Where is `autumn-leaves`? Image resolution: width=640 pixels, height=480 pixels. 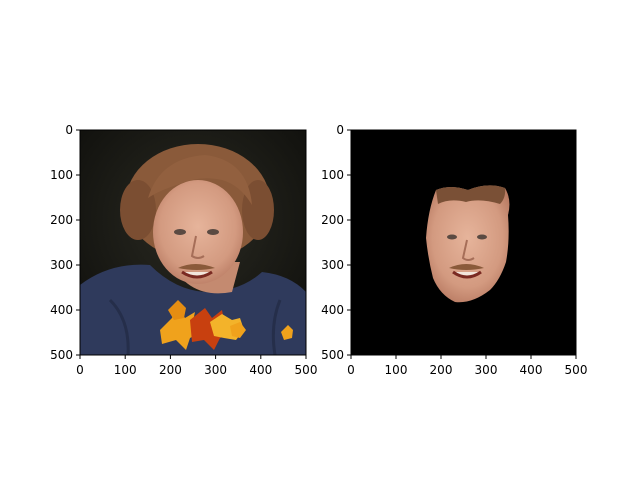 autumn-leaves is located at coordinates (226, 325).